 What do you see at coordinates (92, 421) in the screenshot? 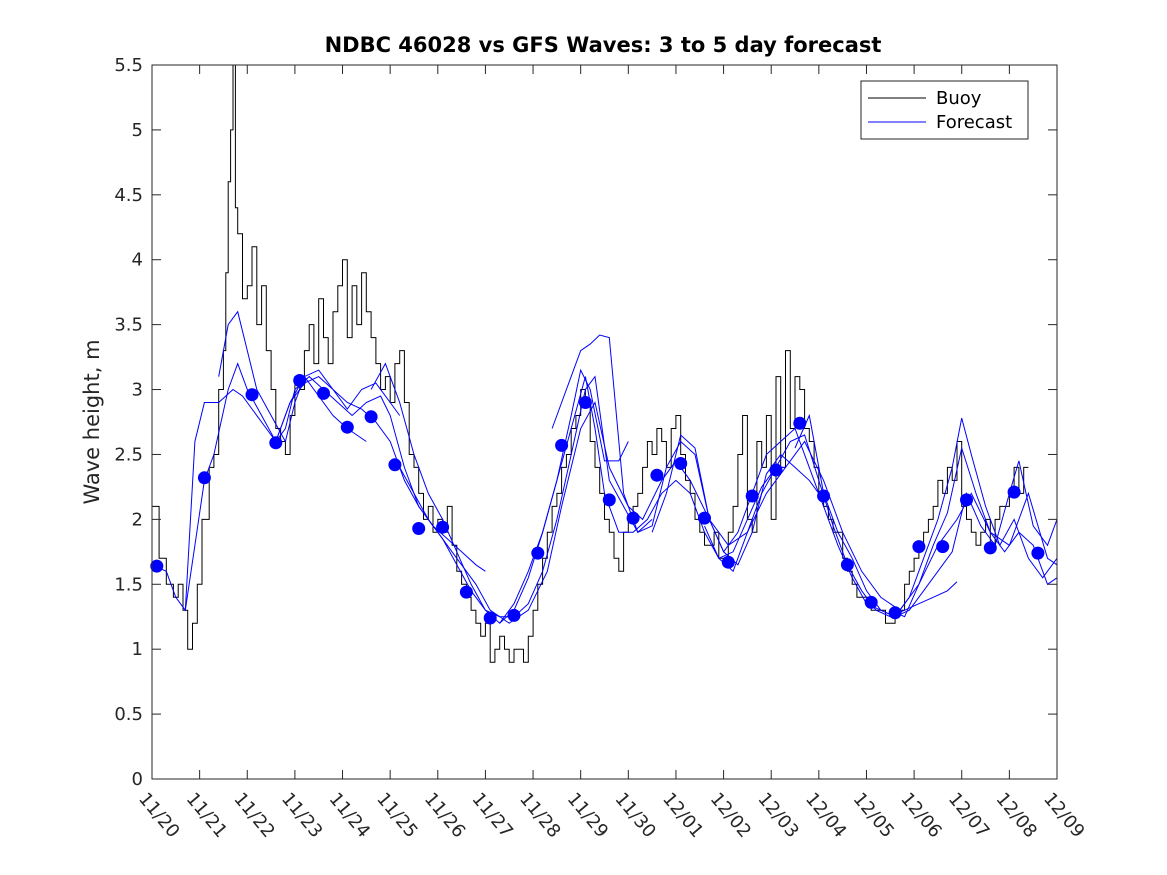
I see `y-axis-label: Wave height, m` at bounding box center [92, 421].